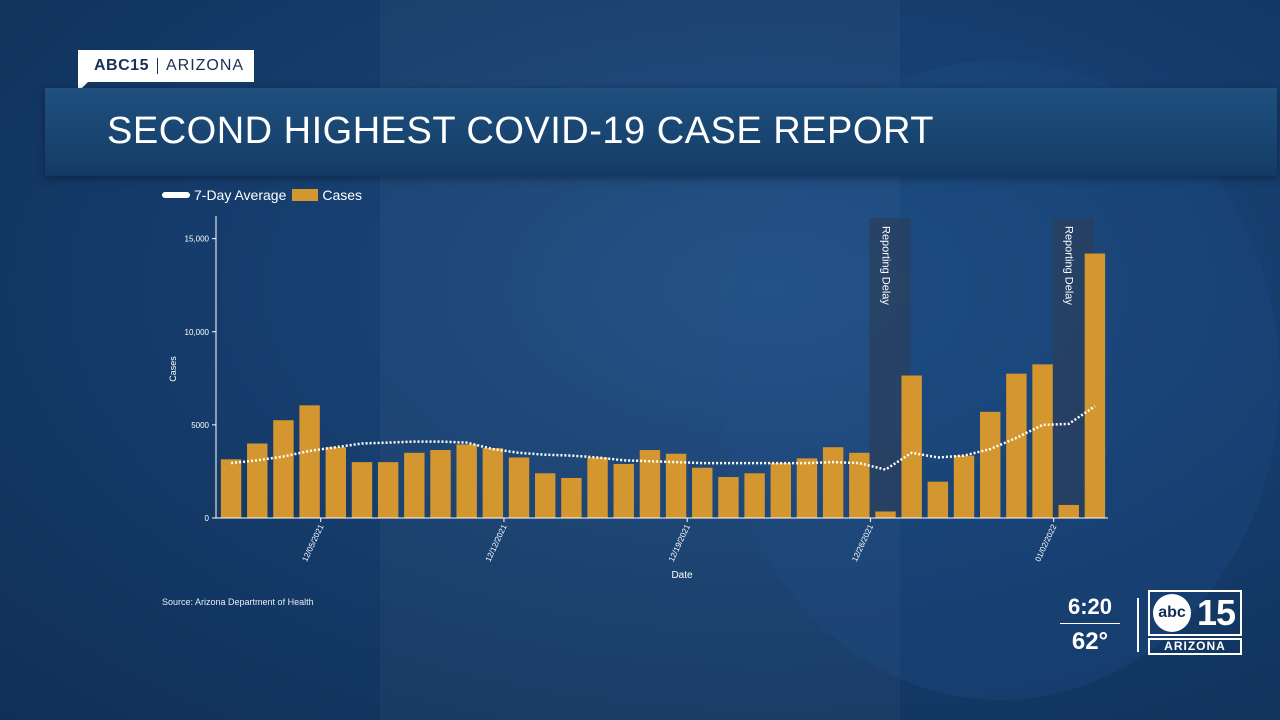  What do you see at coordinates (520, 131) in the screenshot?
I see `headline: SECOND HIGHEST COVID-19 CASE REPORT` at bounding box center [520, 131].